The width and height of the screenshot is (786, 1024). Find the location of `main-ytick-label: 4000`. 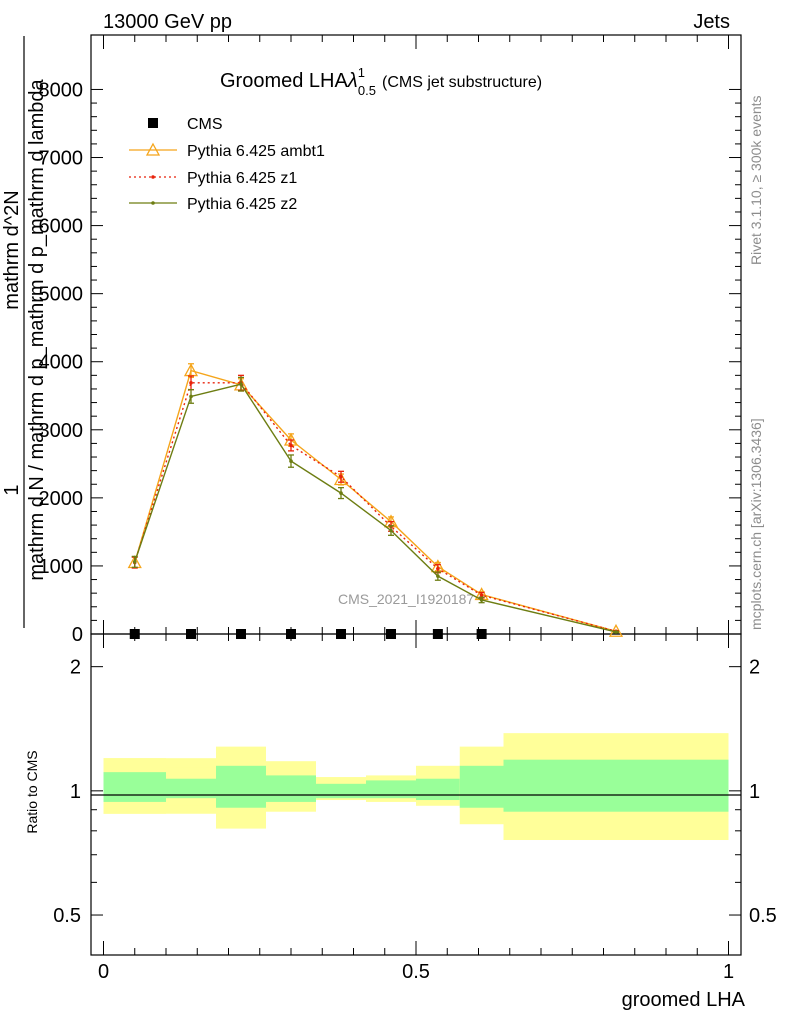

main-ytick-label: 4000 is located at coordinates (61, 363).